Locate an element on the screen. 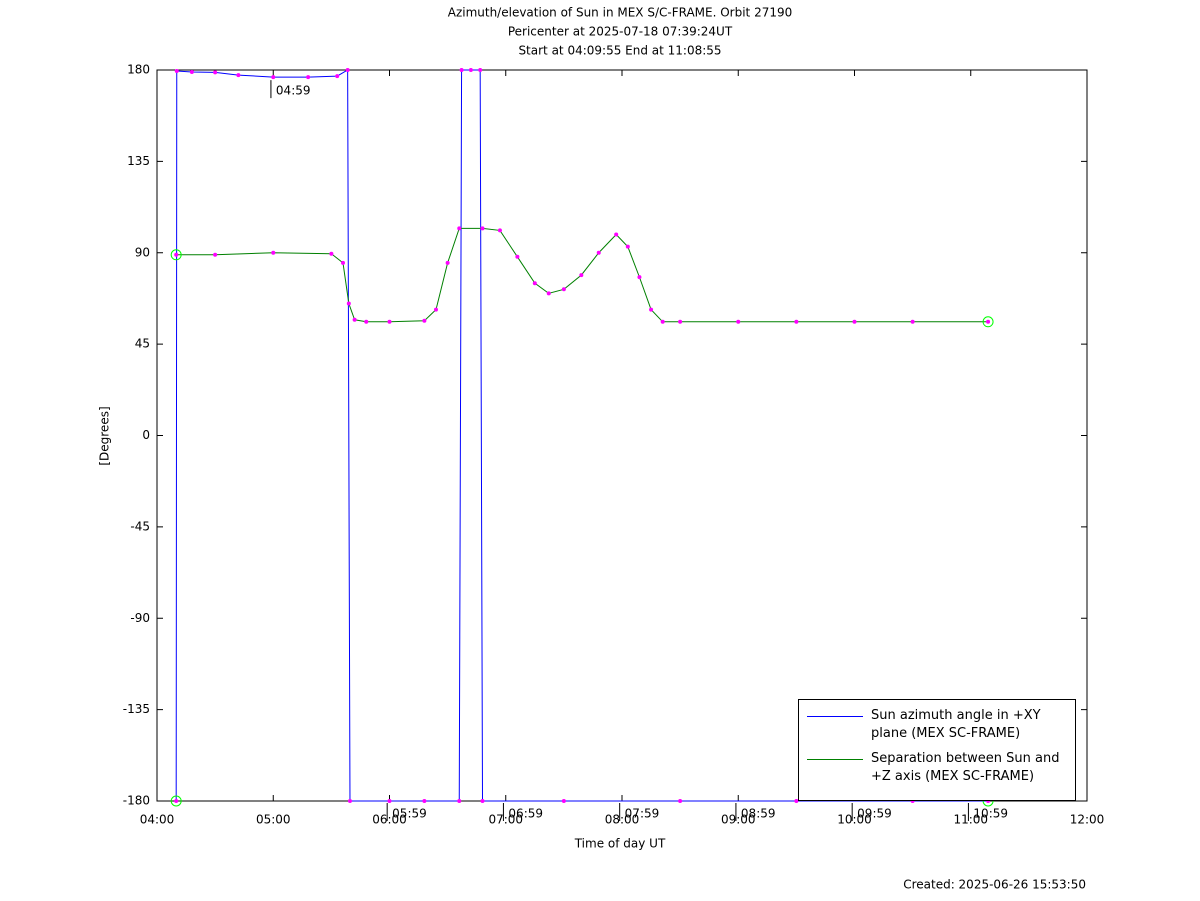 The image size is (1200, 901). annotation-label: 04:59 is located at coordinates (293, 91).